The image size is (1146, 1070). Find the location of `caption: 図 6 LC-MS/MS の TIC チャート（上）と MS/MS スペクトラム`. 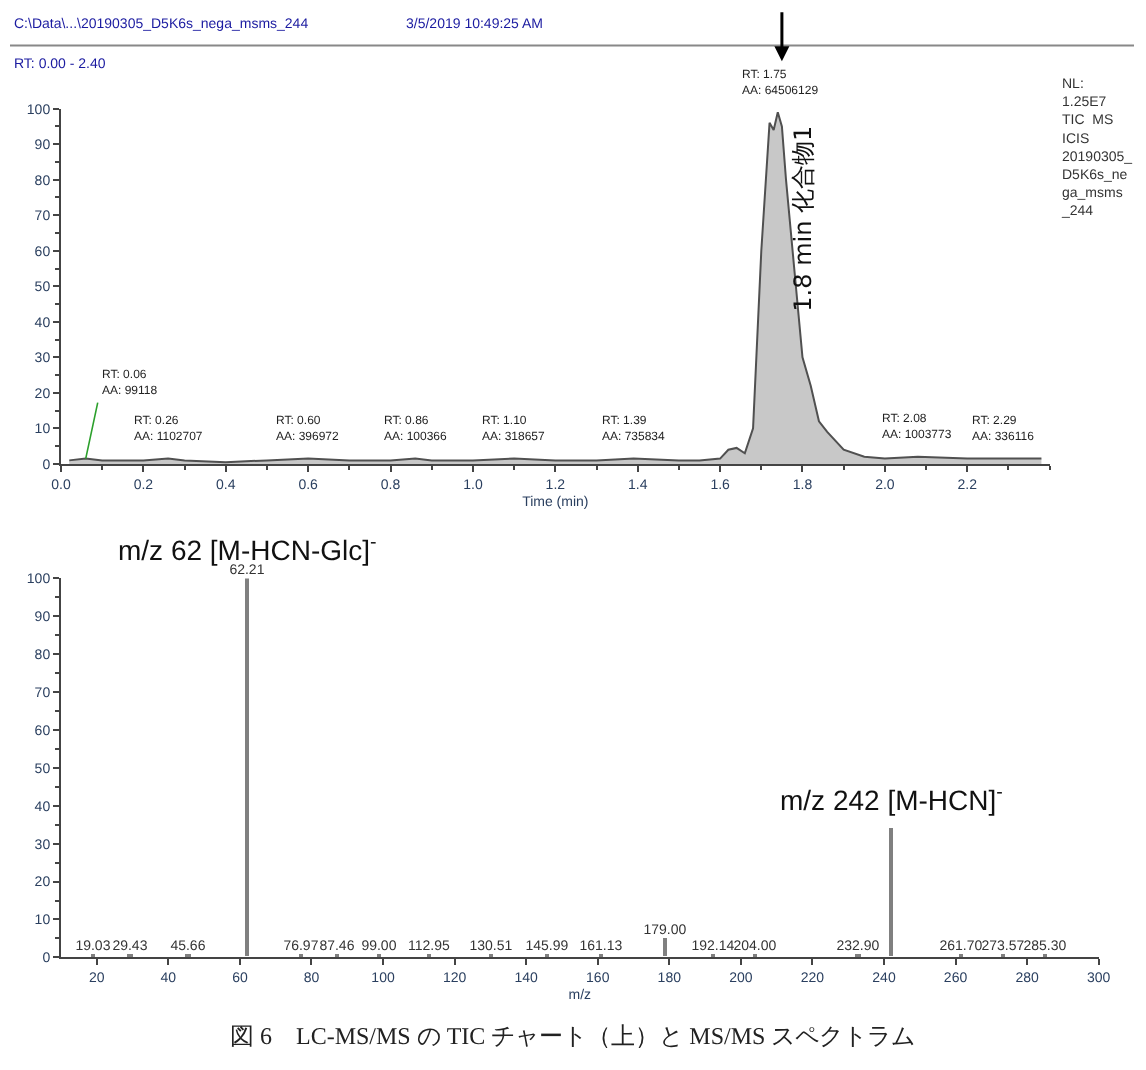

caption: 図 6 LC-MS/MS の TIC チャート（上）と MS/MS スペクトラム is located at coordinates (573, 1036).